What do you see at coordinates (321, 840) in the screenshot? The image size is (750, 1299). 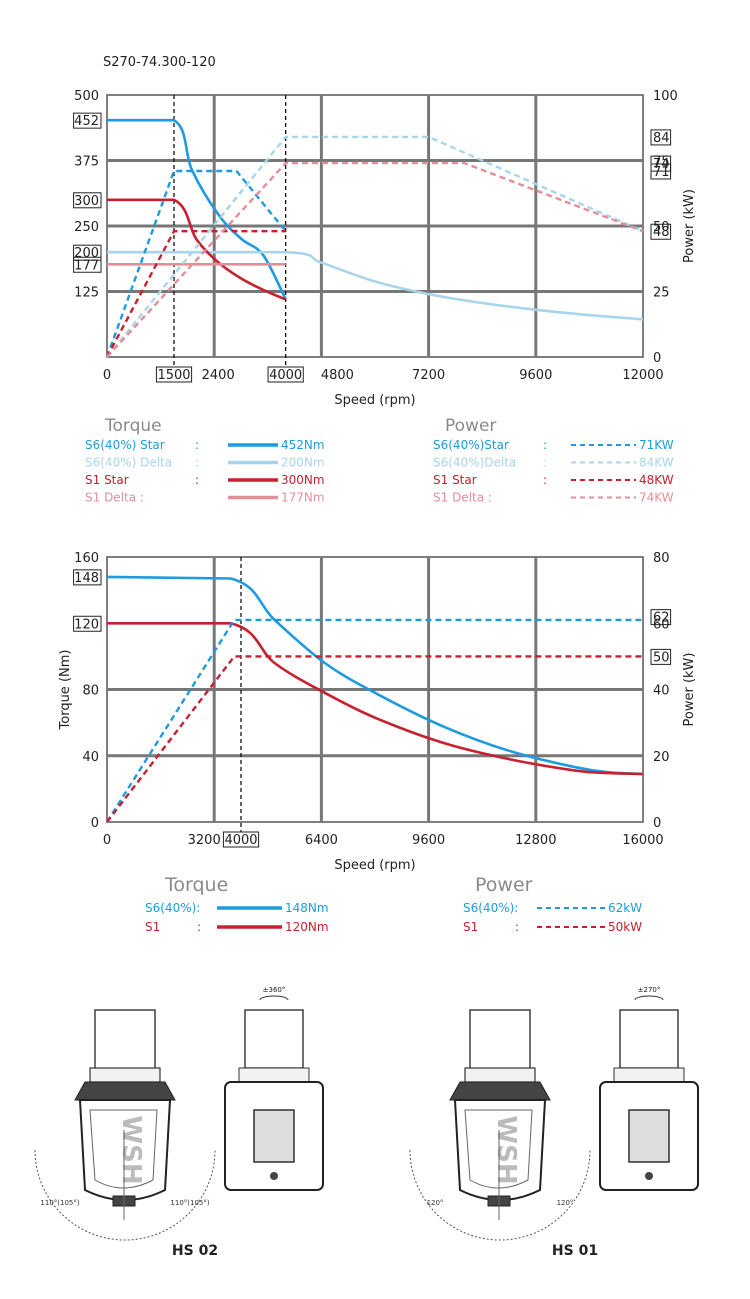 I see `x-tick-label: 6400` at bounding box center [321, 840].